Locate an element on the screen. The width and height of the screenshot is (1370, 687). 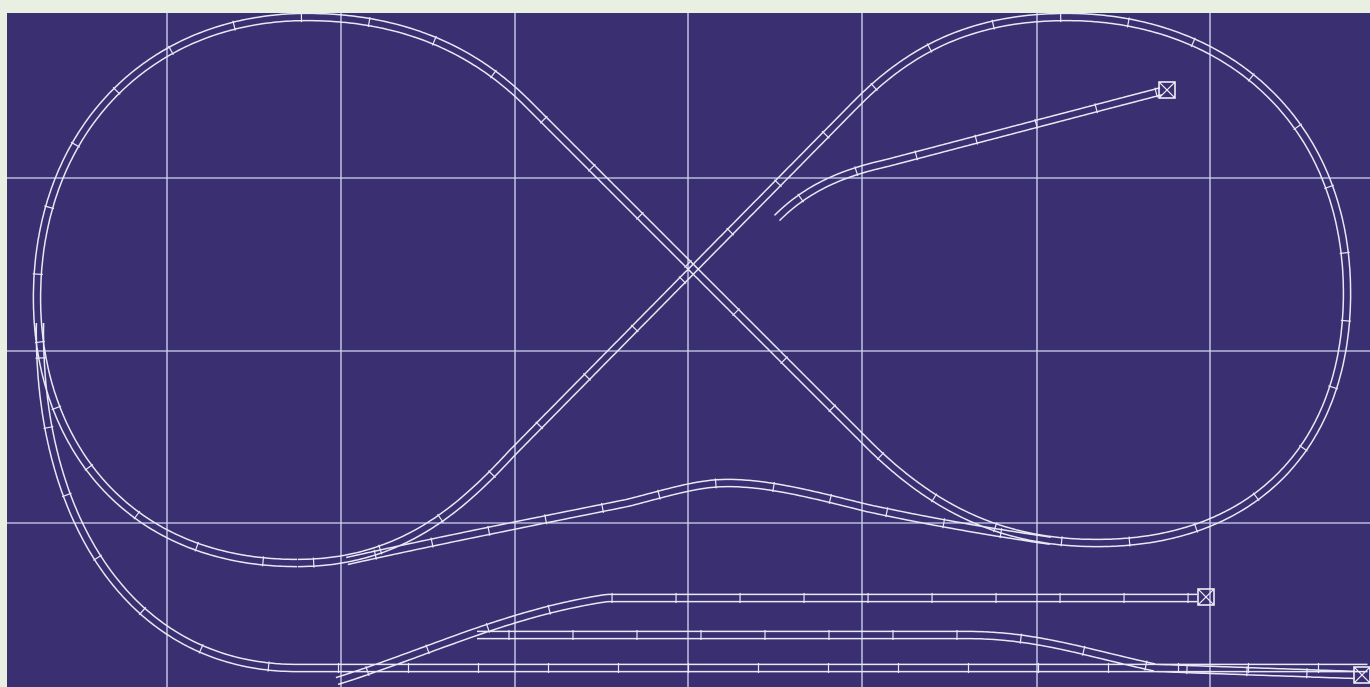
mainline-bypass is located at coordinates (698, 522).